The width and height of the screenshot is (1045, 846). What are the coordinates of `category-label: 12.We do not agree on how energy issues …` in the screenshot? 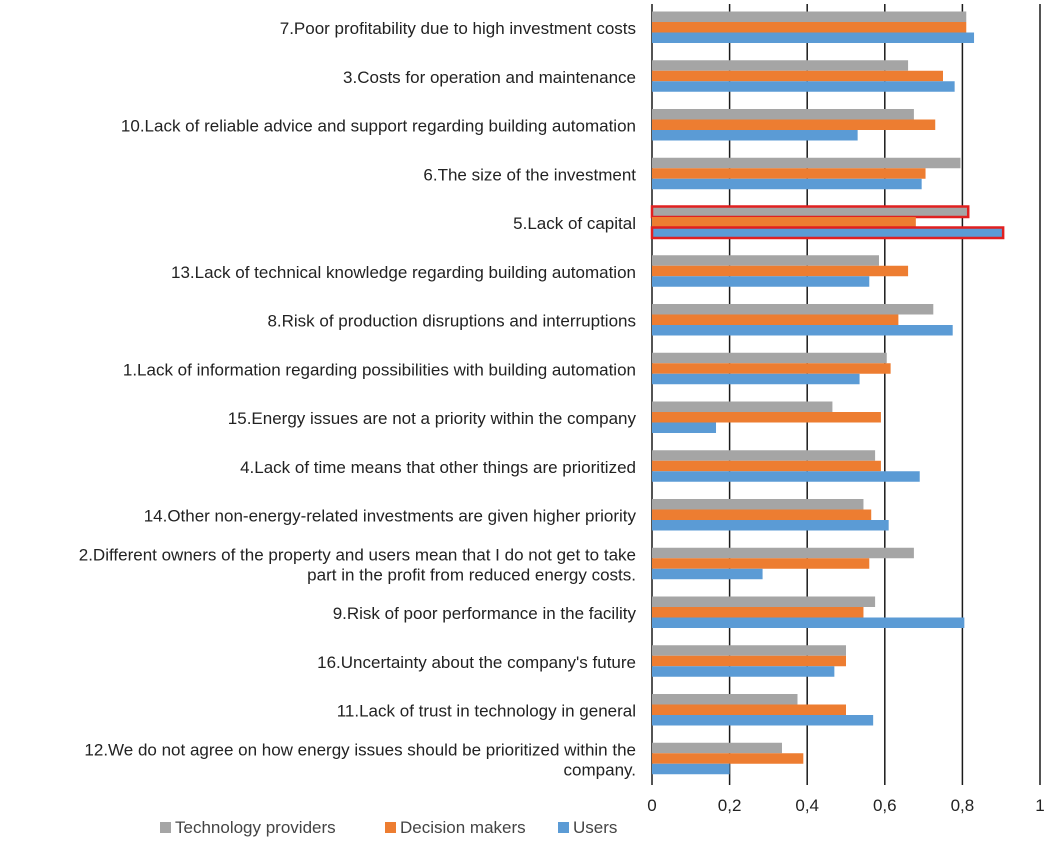 It's located at (360, 759).